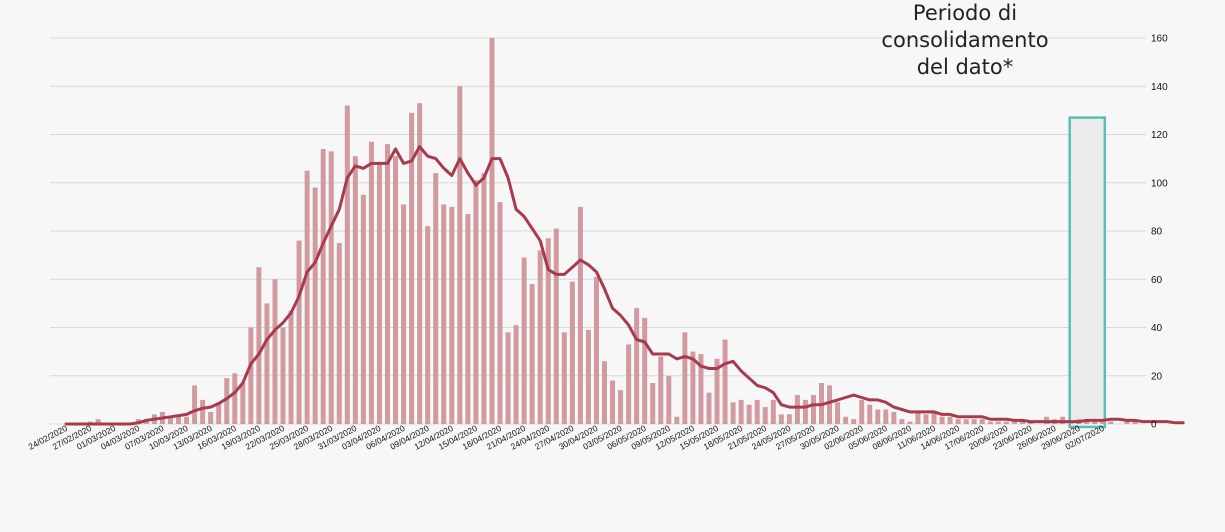 This screenshot has height=532, width=1225. I want to click on annotation-line-2: consolidamento, so click(965, 40).